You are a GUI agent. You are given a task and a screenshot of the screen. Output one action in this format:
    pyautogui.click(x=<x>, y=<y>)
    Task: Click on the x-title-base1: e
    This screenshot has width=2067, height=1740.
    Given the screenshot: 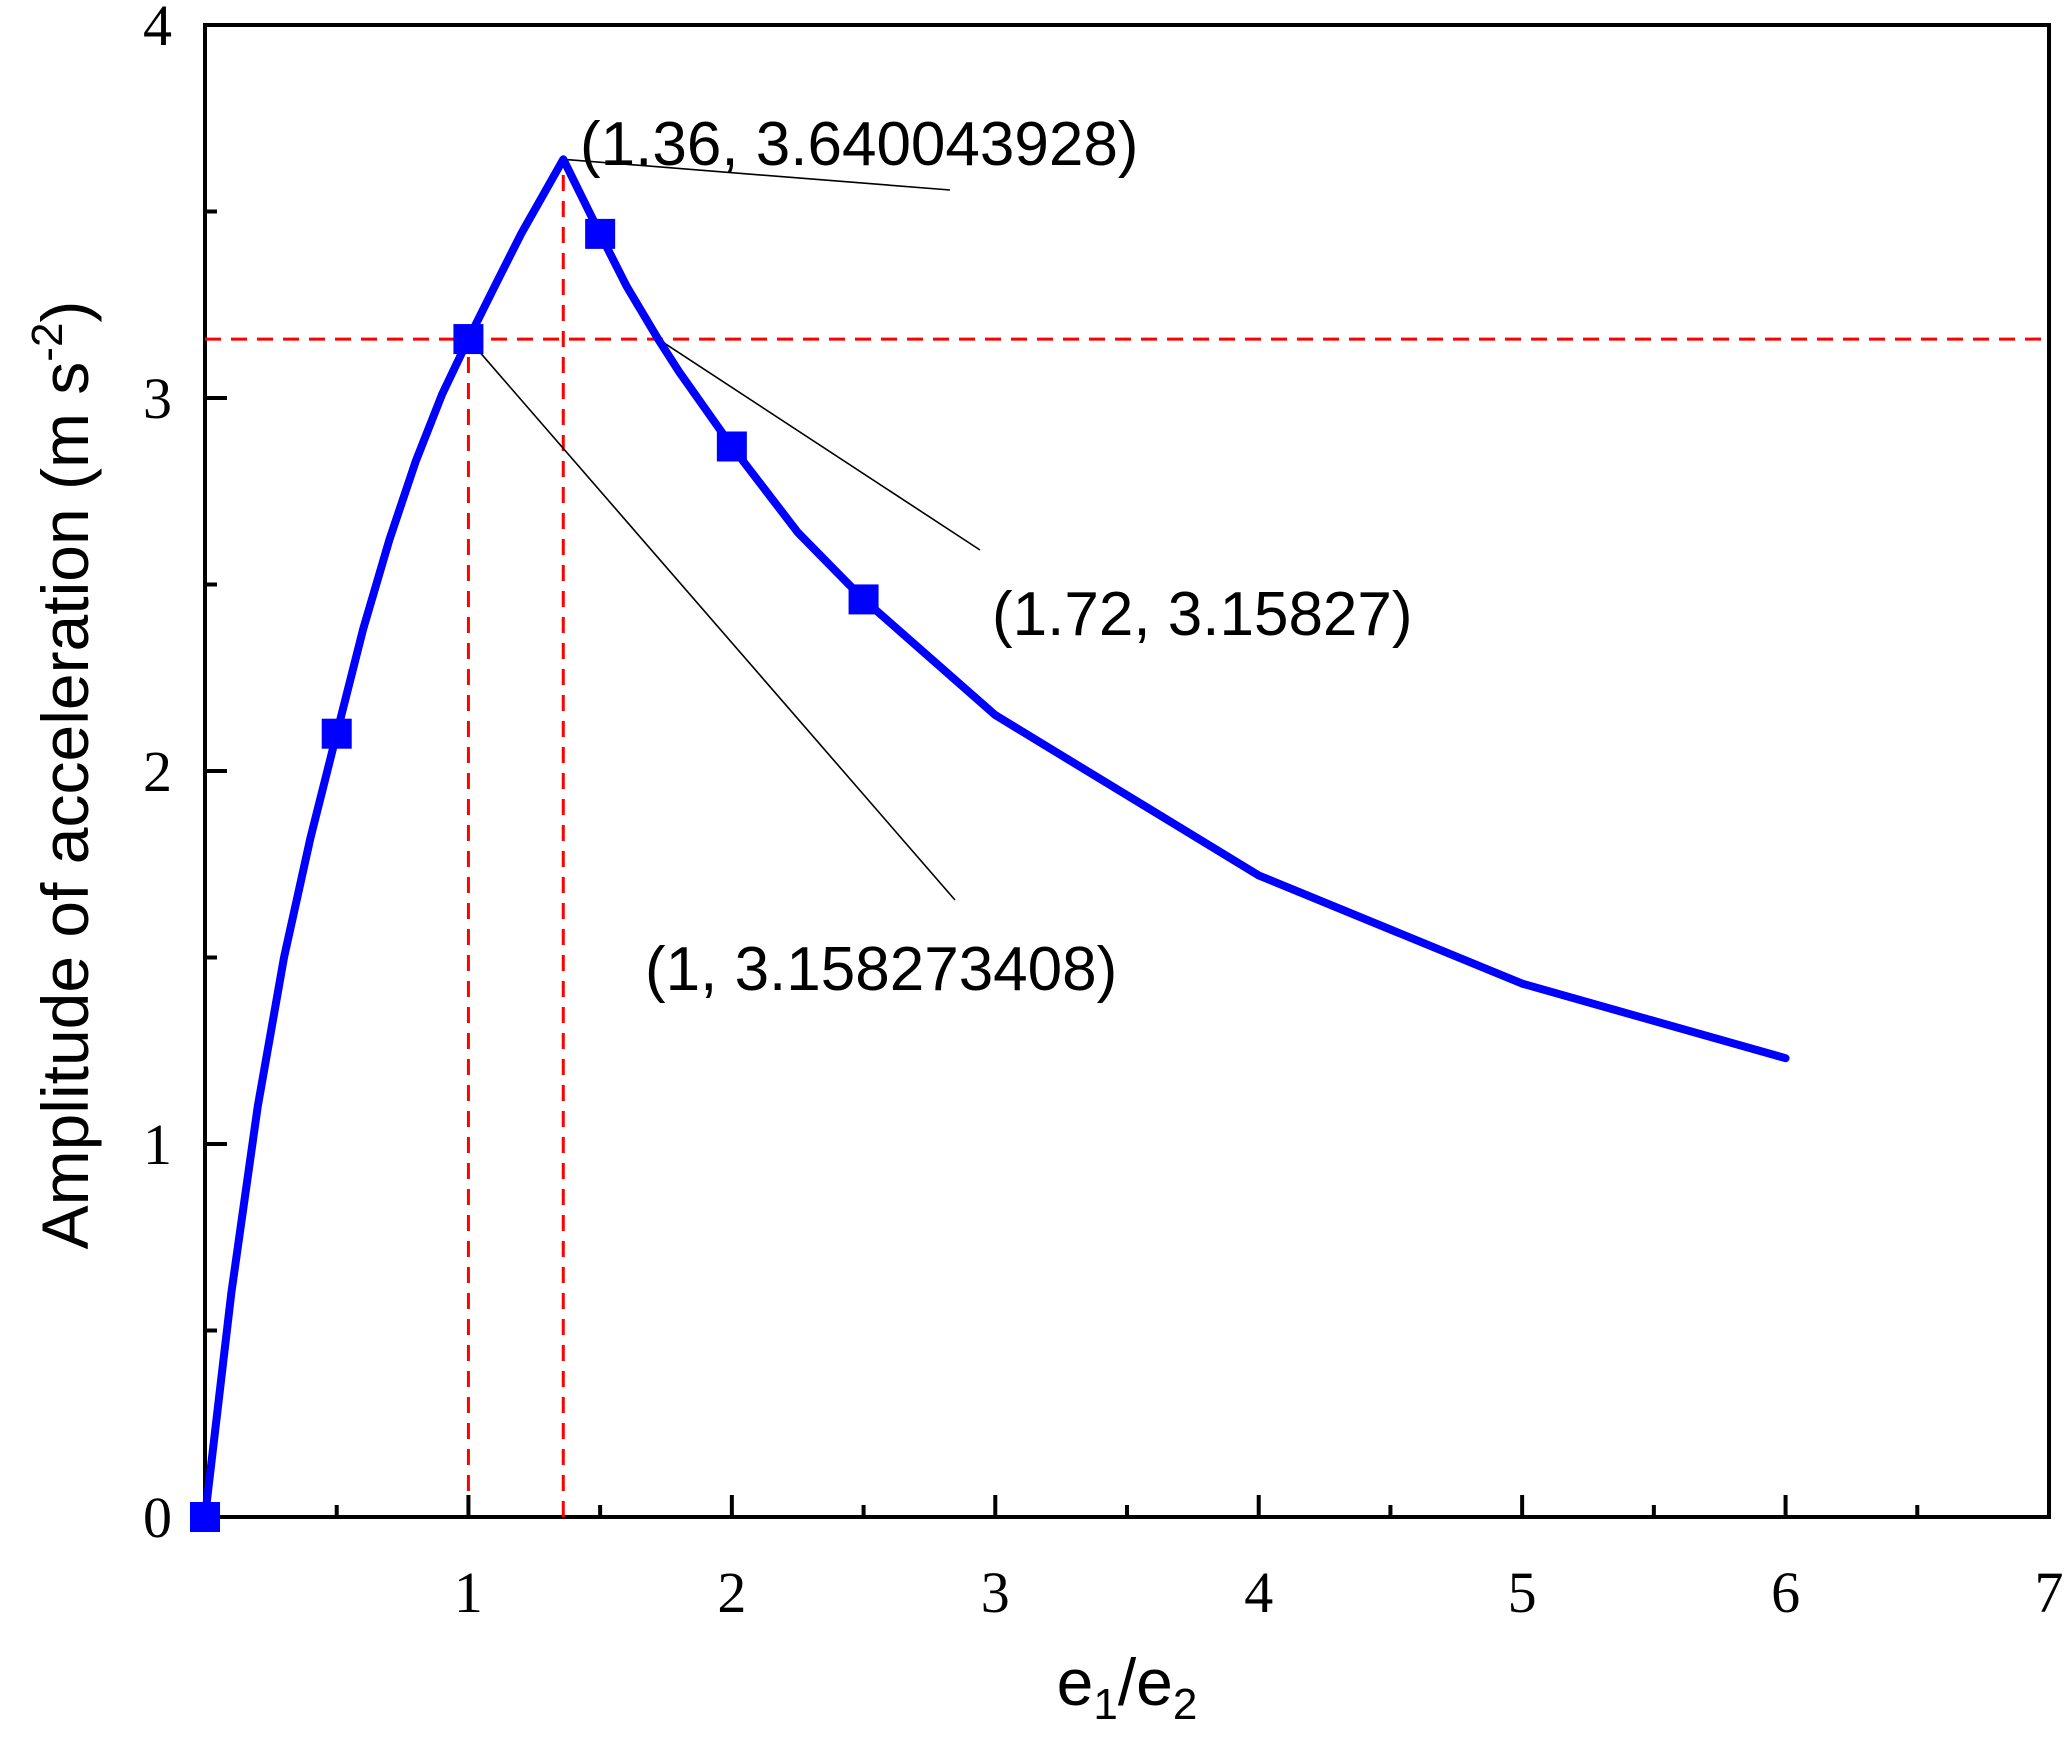 What is the action you would take?
    pyautogui.click(x=1075, y=1682)
    